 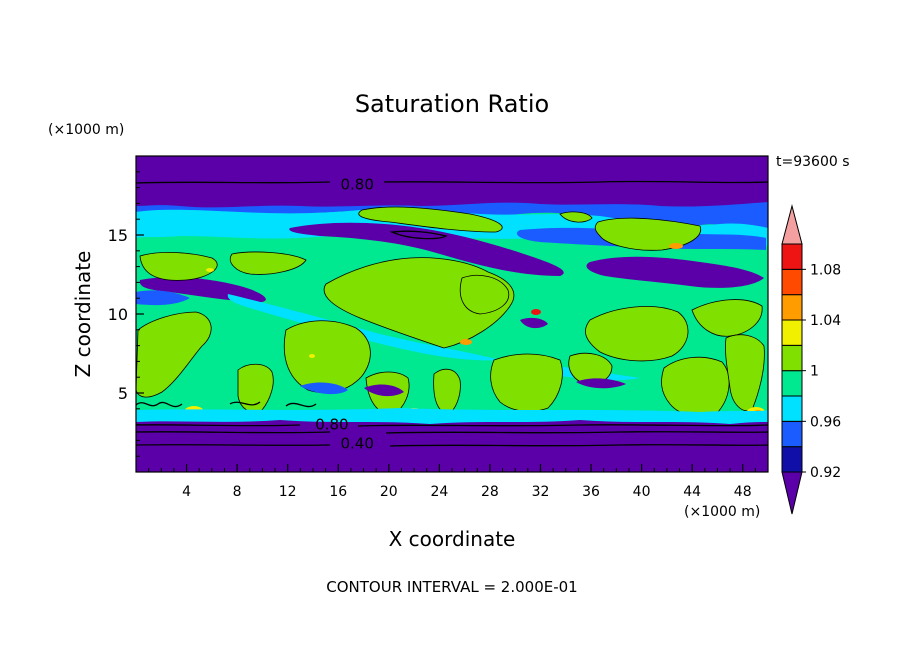 What do you see at coordinates (743, 492) in the screenshot?
I see `x-tick-label: 48` at bounding box center [743, 492].